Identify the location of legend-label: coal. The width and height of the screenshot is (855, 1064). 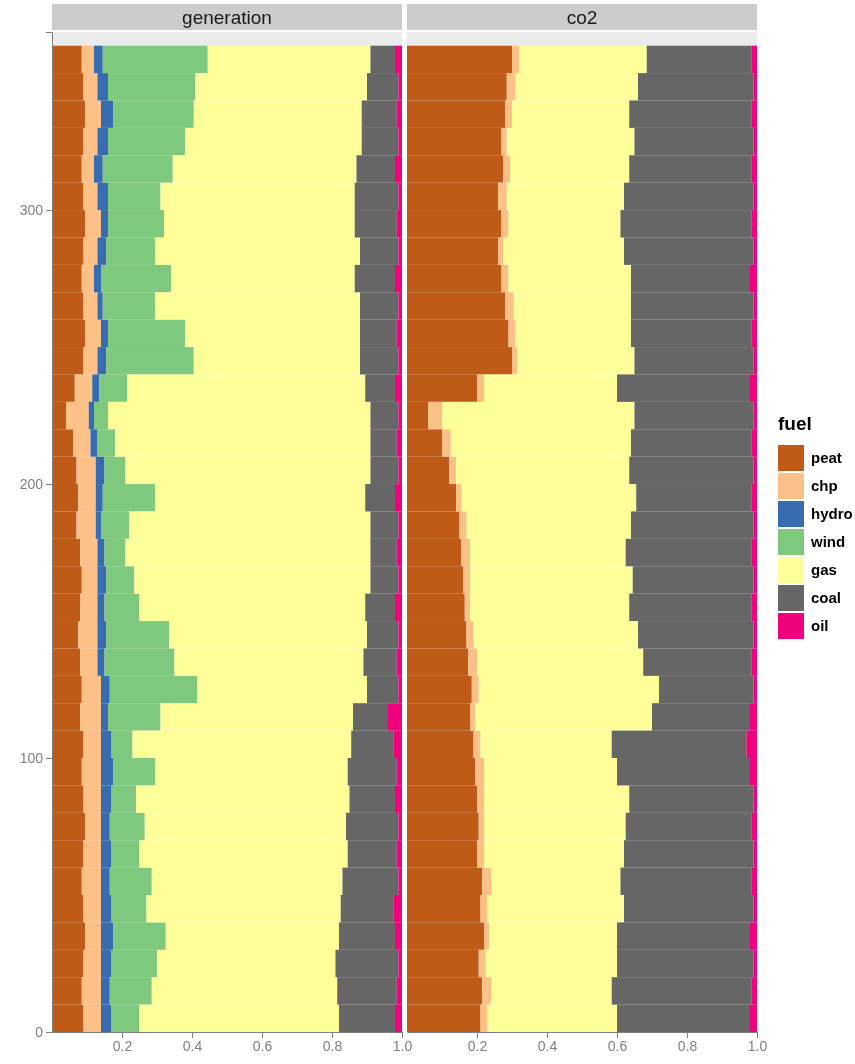
(826, 597).